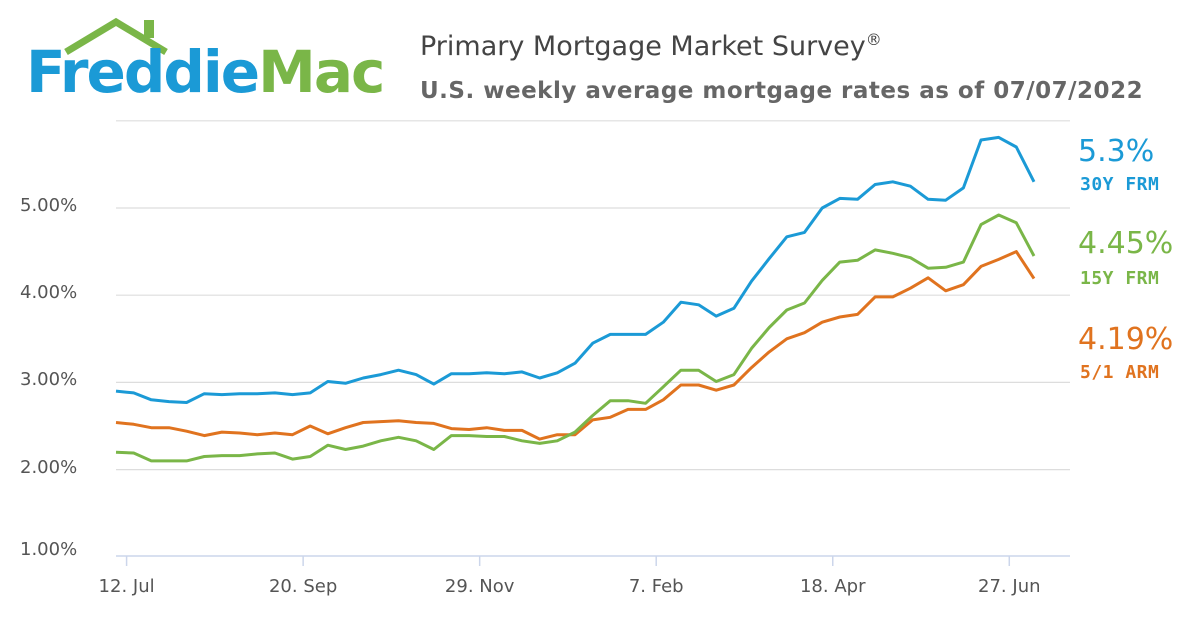  What do you see at coordinates (143, 72) in the screenshot?
I see `logo-word-freddie: Freddie` at bounding box center [143, 72].